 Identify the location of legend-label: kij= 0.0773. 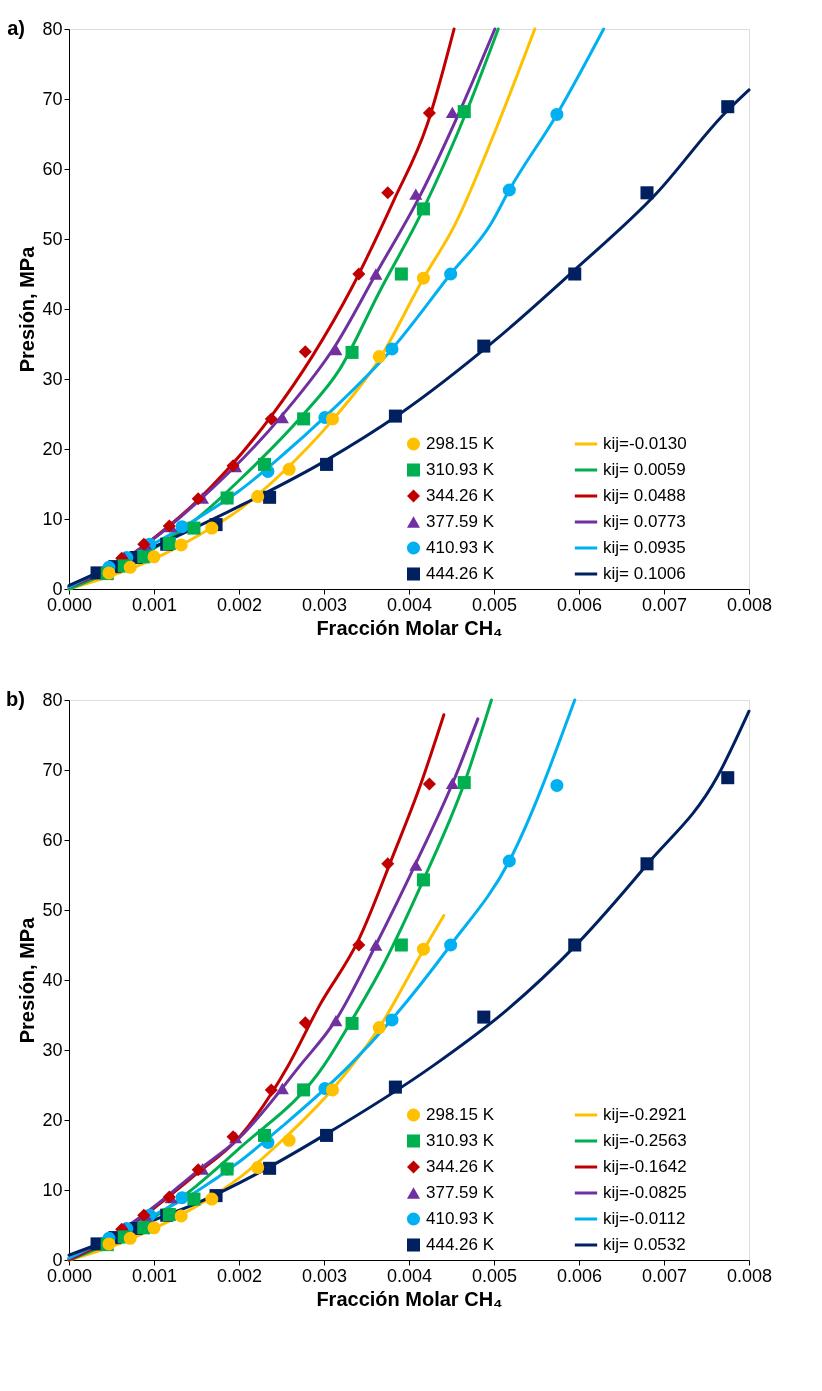
(644, 521).